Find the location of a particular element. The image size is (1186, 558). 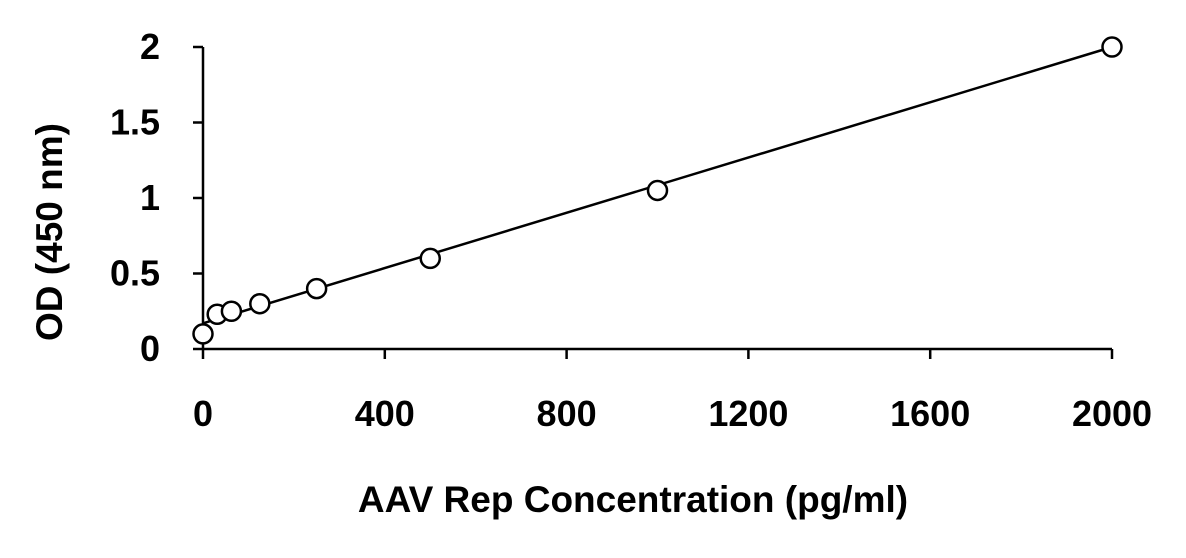

y-tick-label: 1 is located at coordinates (150, 197).